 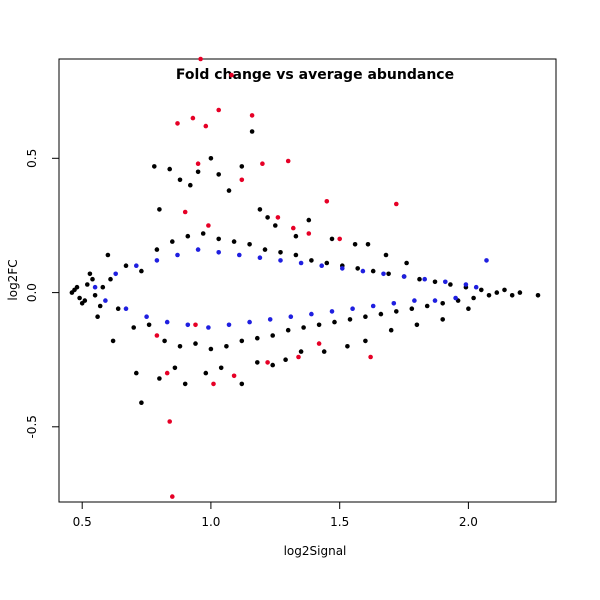 I want to click on x-axis: 0.5 1.0 1.5 2.0, so click(x=275, y=515).